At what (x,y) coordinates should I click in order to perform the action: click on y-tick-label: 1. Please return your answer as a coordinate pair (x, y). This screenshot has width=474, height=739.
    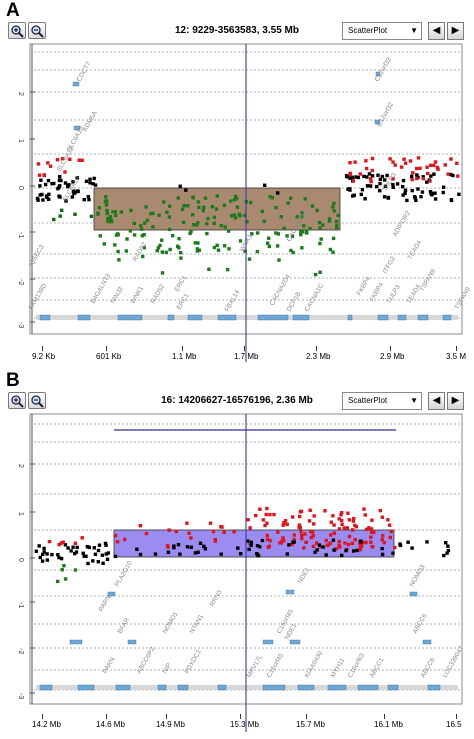
    Looking at the image, I should click on (20, 141).